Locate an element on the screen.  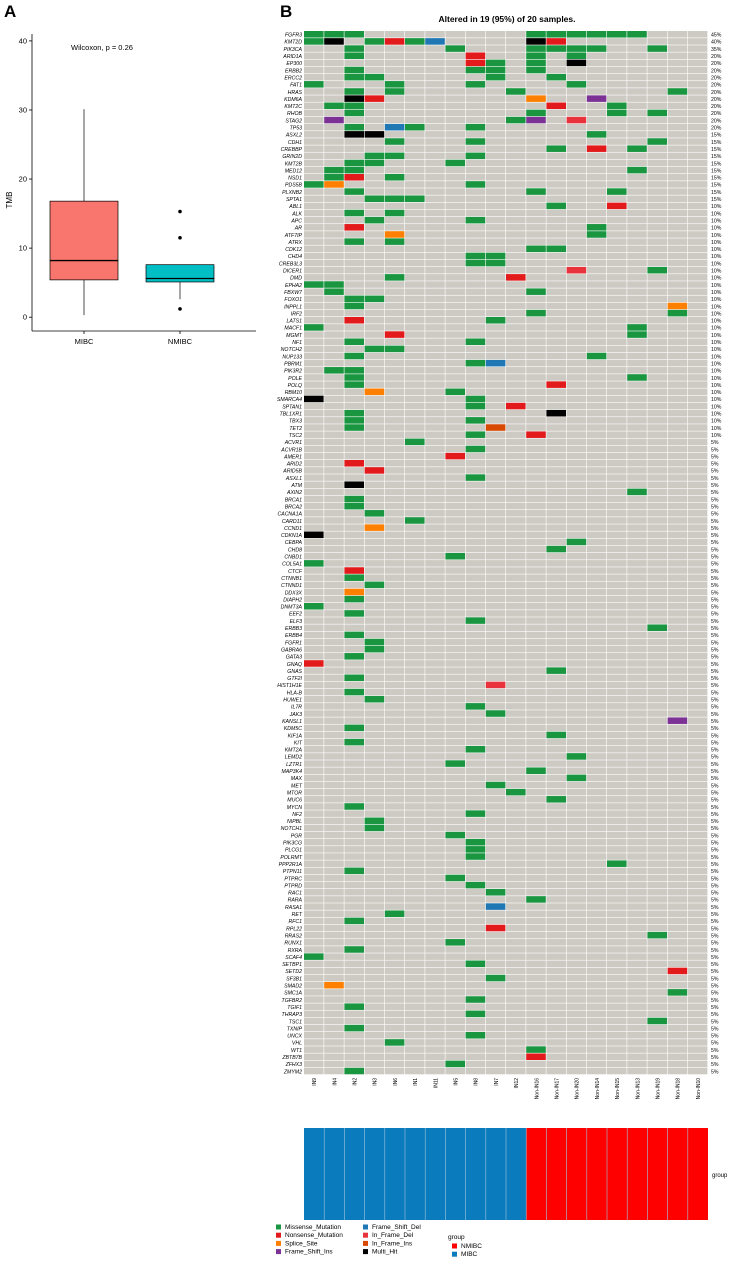
gene-label: TBL1XR1 is located at coordinates (291, 415).